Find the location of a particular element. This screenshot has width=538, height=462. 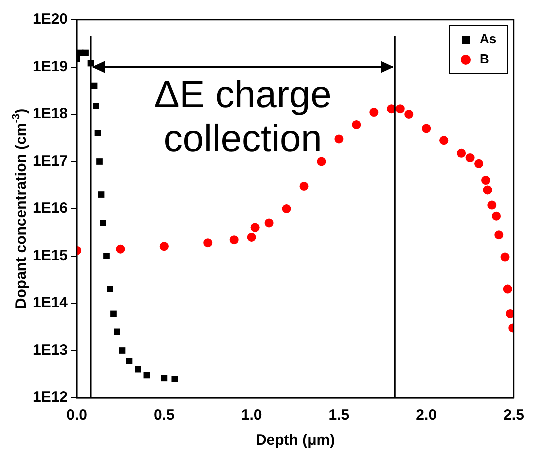

y-tick-label: 1E20 is located at coordinates (50, 19).